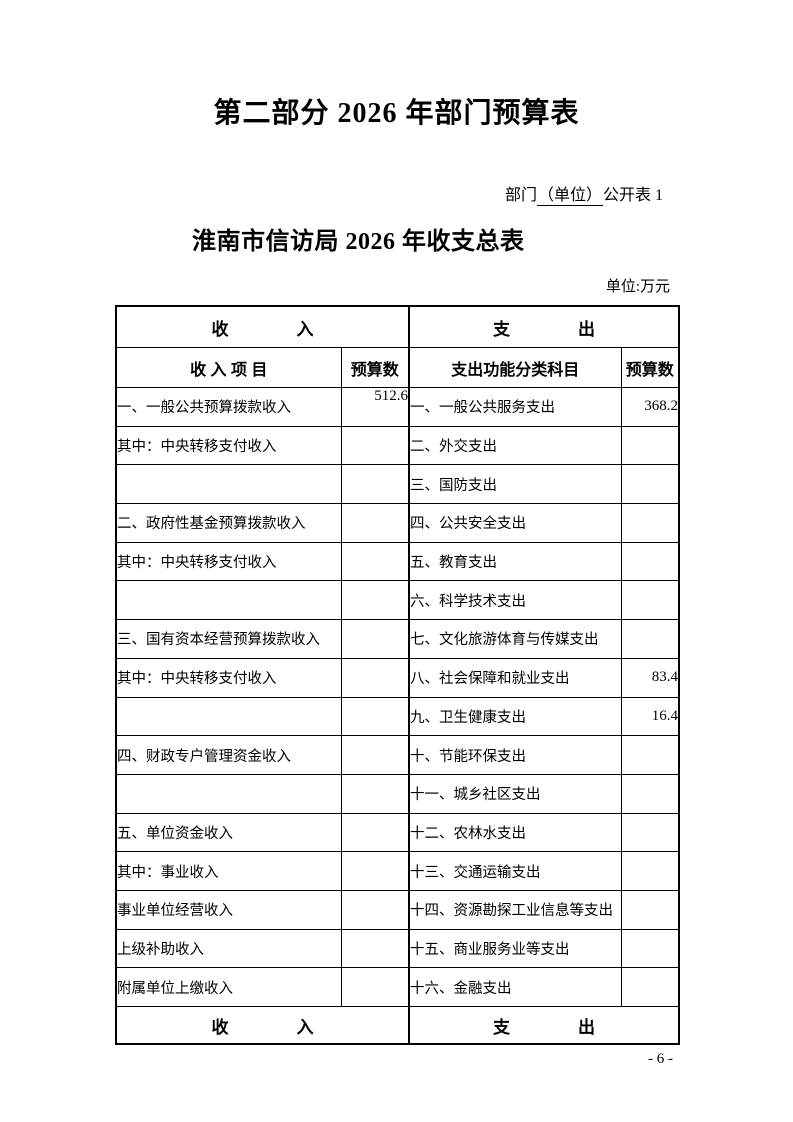  What do you see at coordinates (396, 113) in the screenshot?
I see `part-title: 第二部分 2026 年部门预算表` at bounding box center [396, 113].